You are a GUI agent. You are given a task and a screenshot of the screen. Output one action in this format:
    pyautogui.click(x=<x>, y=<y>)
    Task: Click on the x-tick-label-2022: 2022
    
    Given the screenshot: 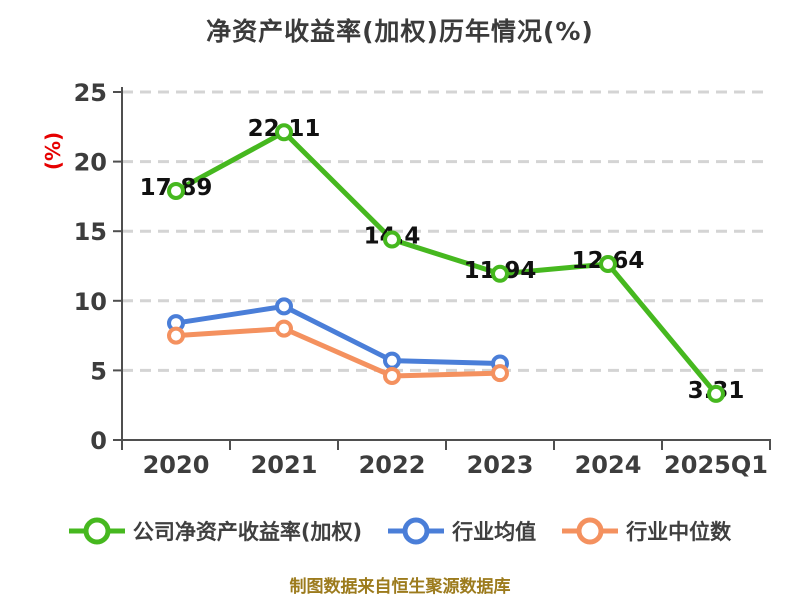 What is the action you would take?
    pyautogui.click(x=392, y=465)
    